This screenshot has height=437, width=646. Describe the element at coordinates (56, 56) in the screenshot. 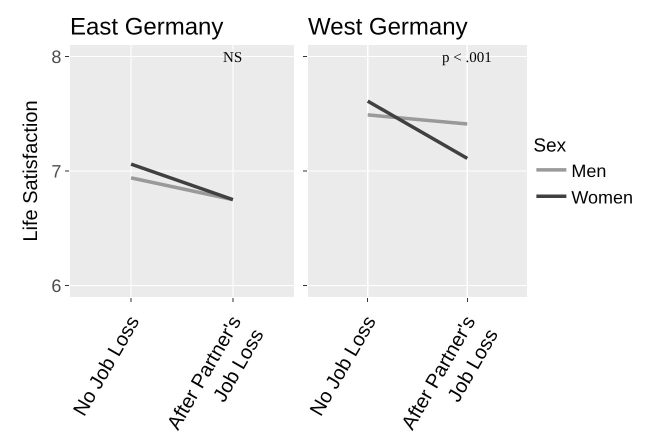

I see `y-tick-label: 8` at that location.